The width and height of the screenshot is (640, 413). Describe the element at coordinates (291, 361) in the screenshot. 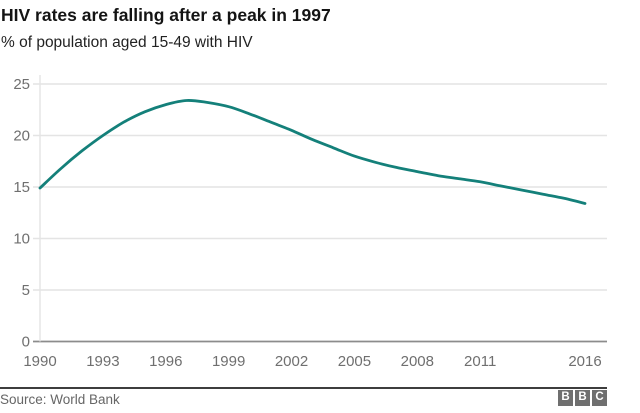

I see `x-tick-label: 2002` at that location.